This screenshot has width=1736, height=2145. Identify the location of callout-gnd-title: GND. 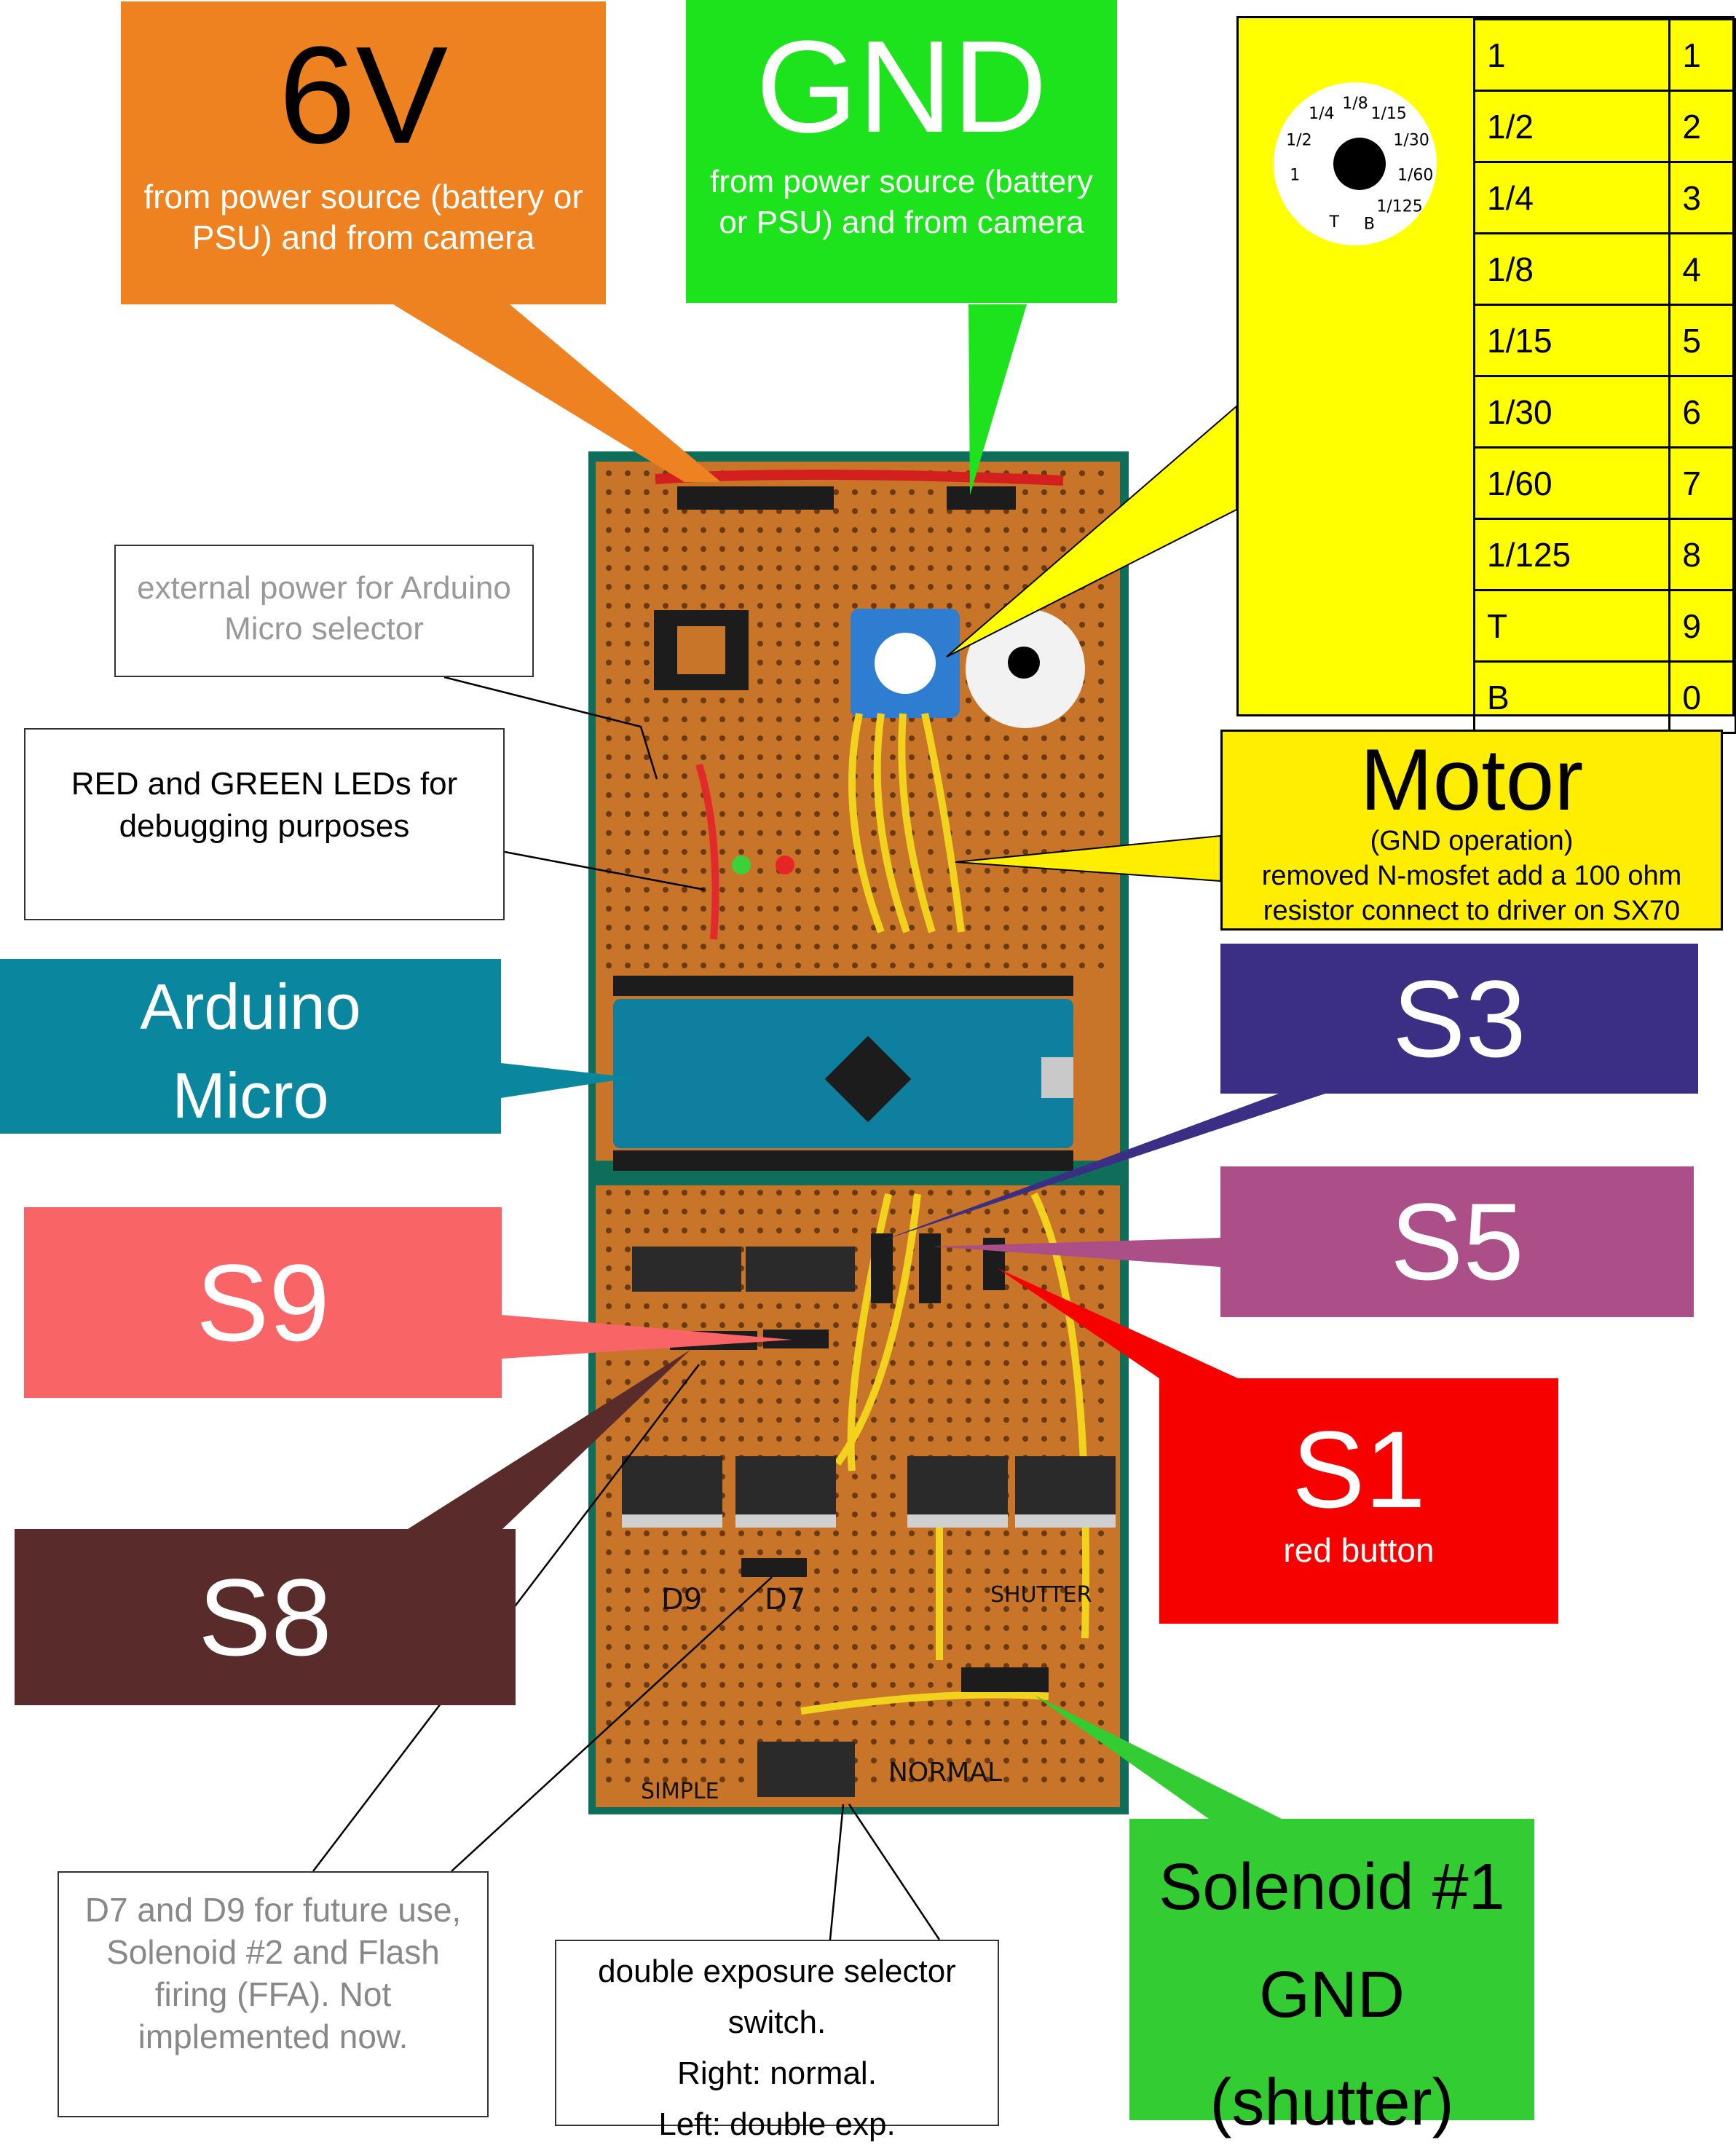
(901, 87).